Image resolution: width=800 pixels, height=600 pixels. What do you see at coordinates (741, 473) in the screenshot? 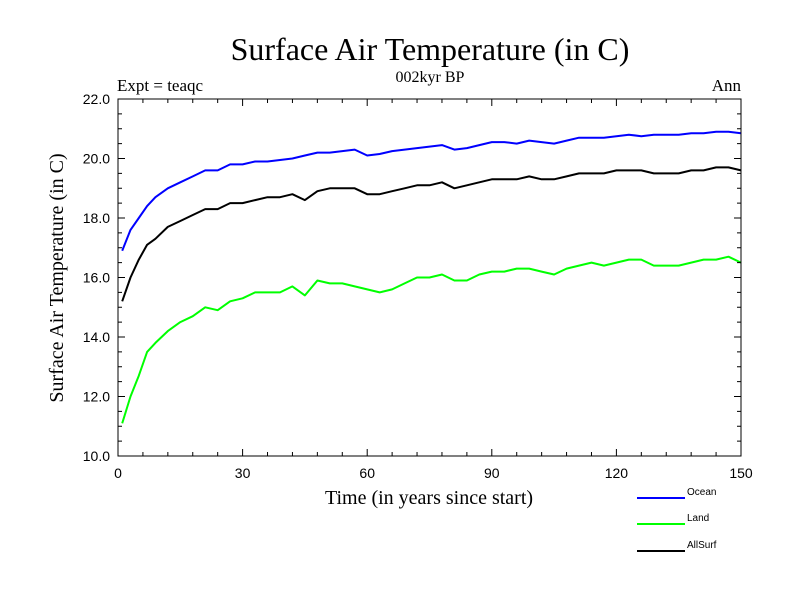
I see `x-tick-label: 150` at bounding box center [741, 473].